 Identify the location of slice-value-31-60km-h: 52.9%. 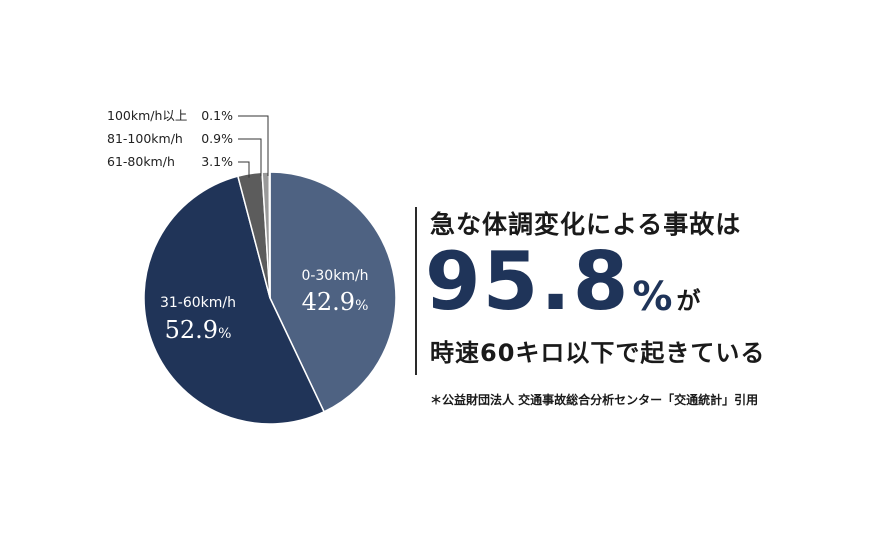
(198, 330).